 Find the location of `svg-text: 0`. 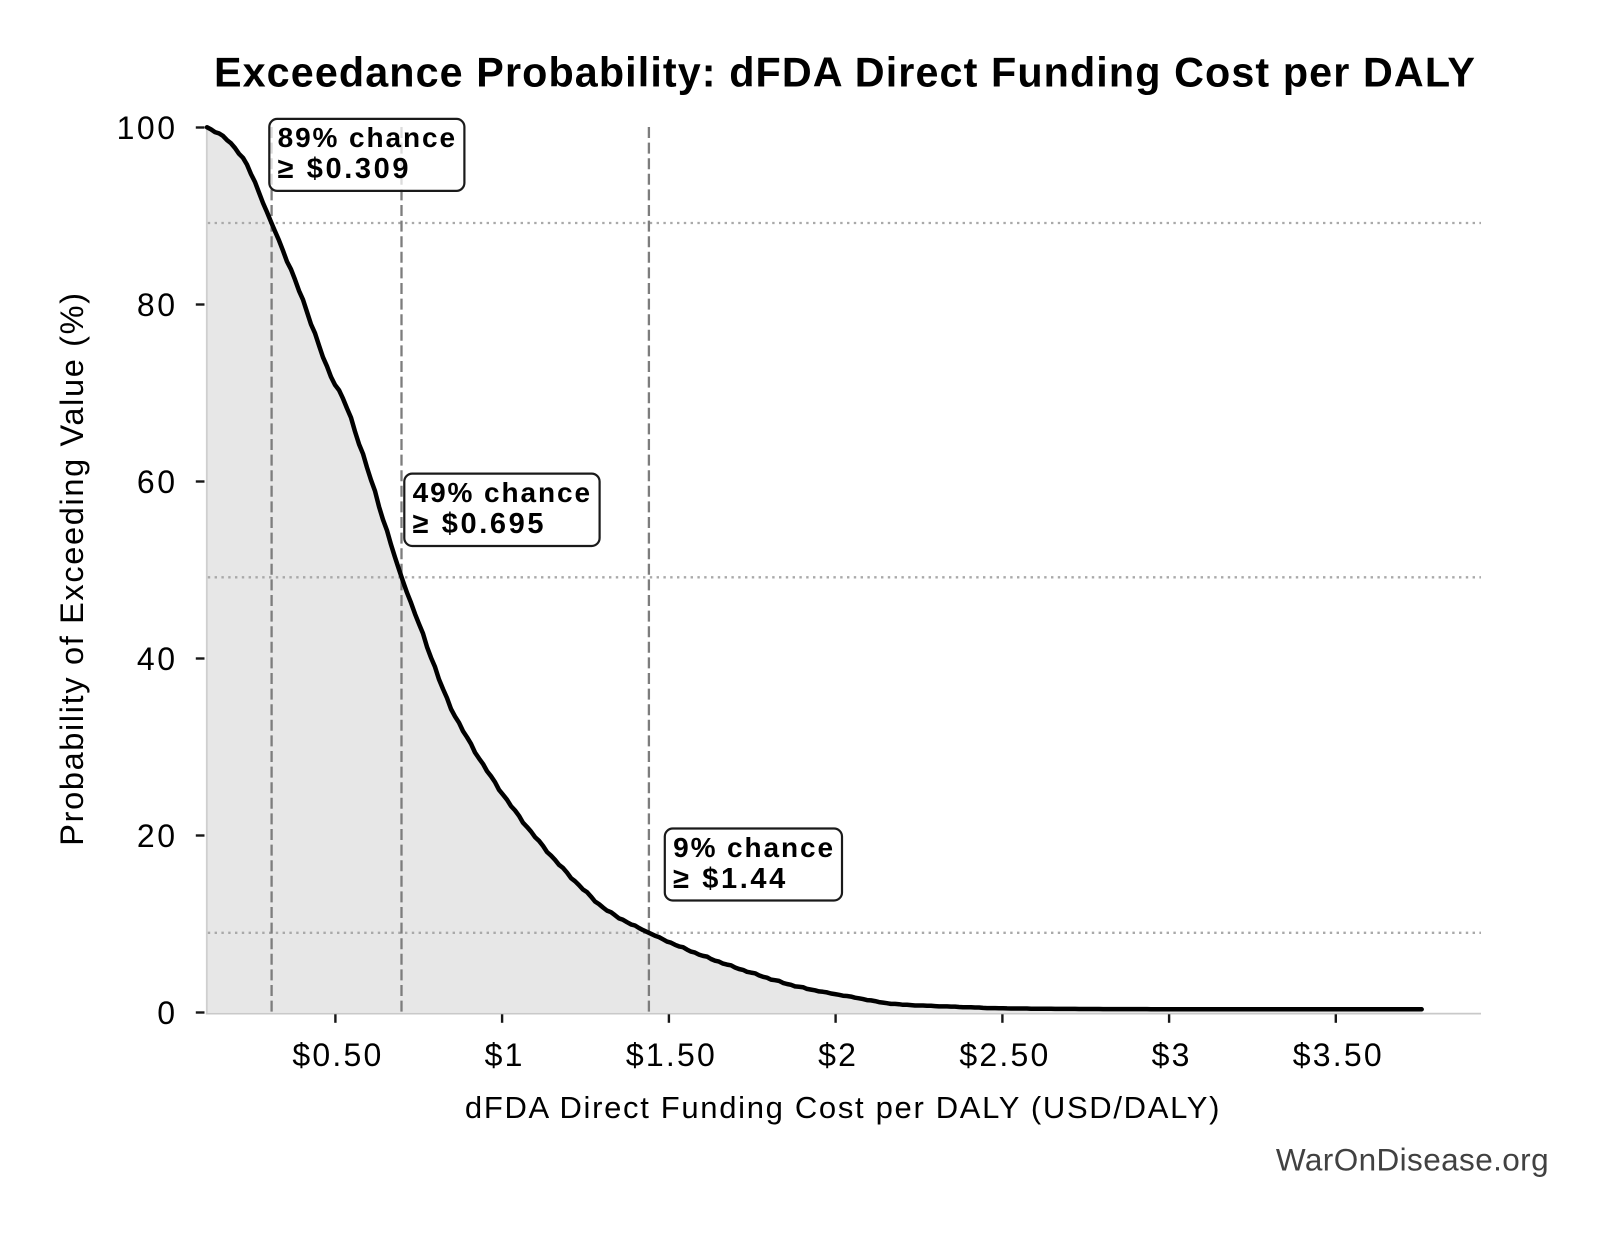

svg-text: 0 is located at coordinates (167, 1013).